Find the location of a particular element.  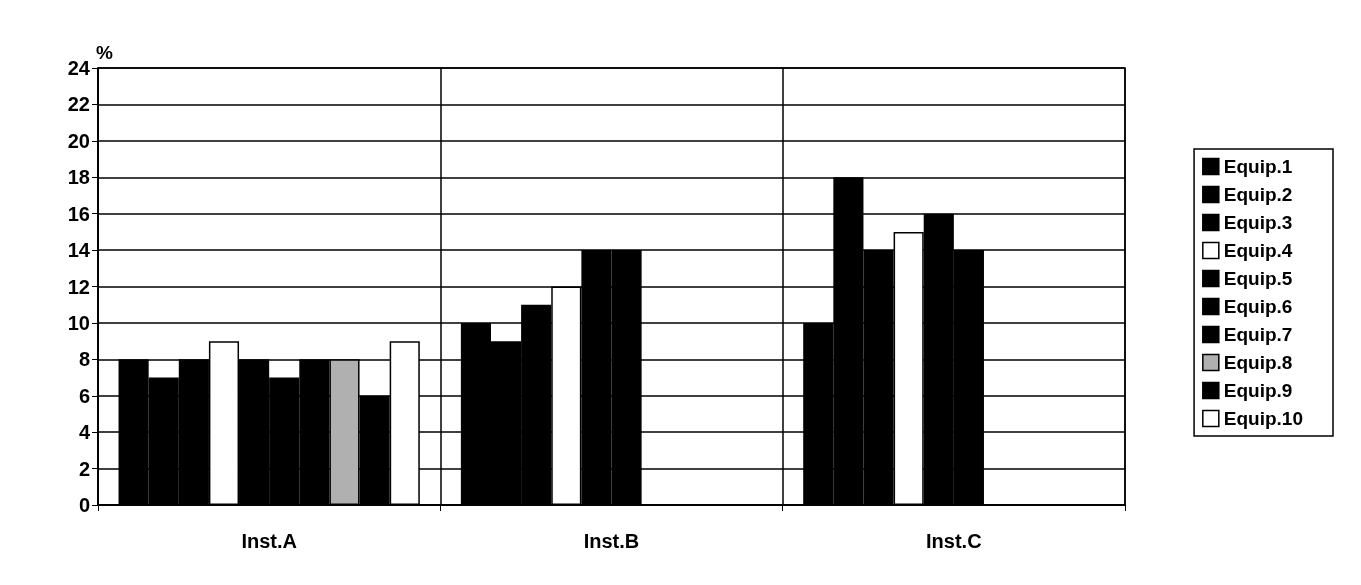

y-tick-label: 2 is located at coordinates (84, 468).